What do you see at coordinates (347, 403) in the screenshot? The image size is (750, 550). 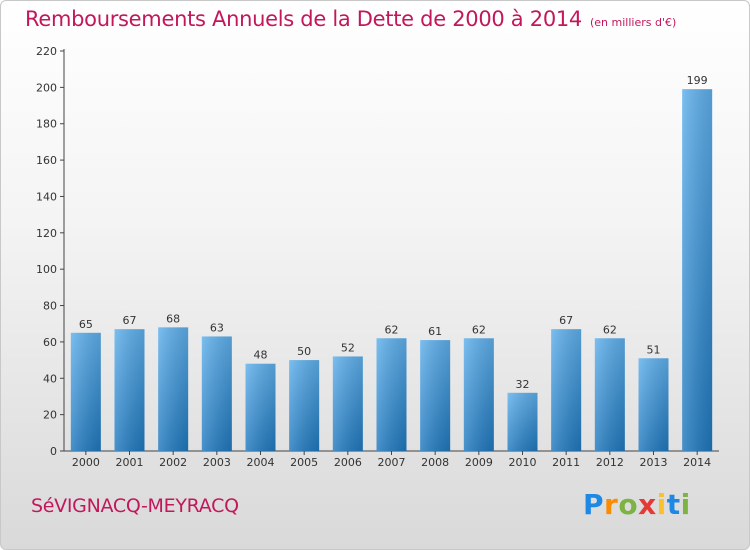 I see `bar-shade-2006` at bounding box center [347, 403].